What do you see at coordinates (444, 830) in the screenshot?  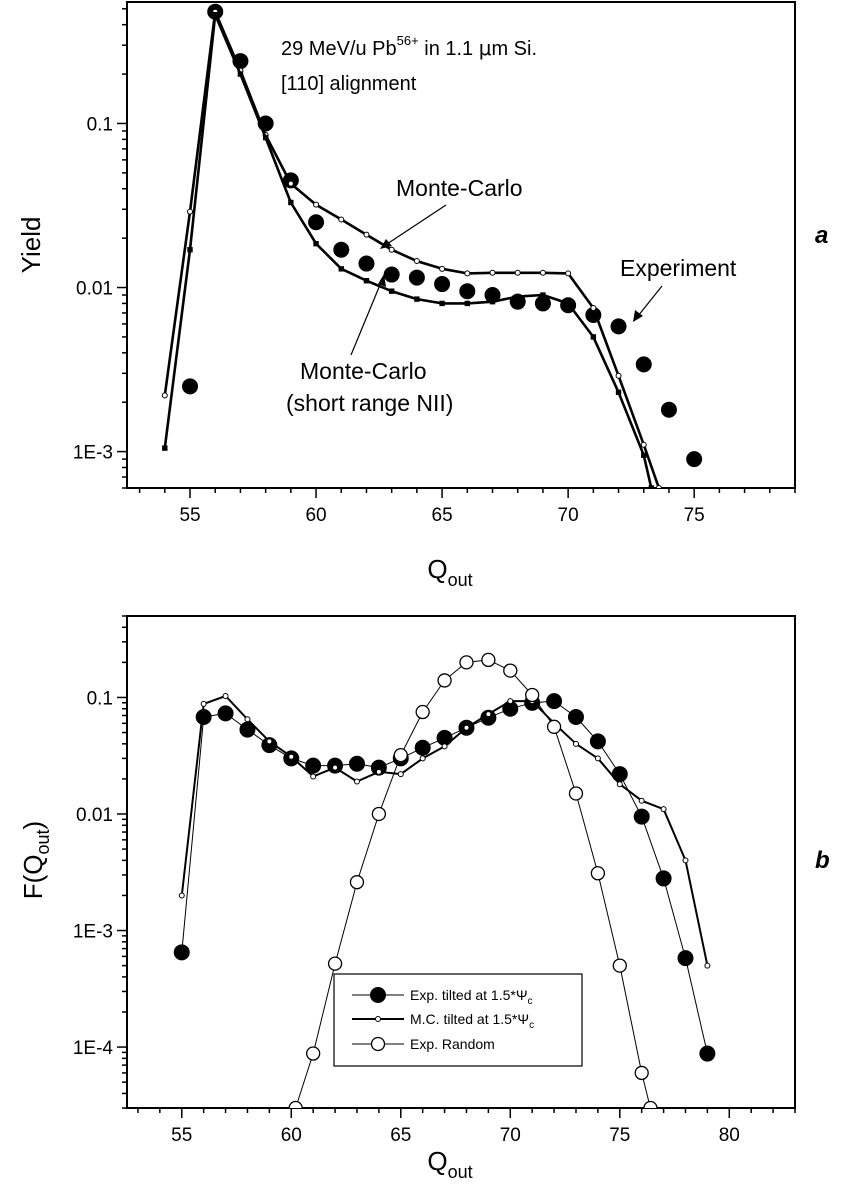 I see `series-mc_tilted` at bounding box center [444, 830].